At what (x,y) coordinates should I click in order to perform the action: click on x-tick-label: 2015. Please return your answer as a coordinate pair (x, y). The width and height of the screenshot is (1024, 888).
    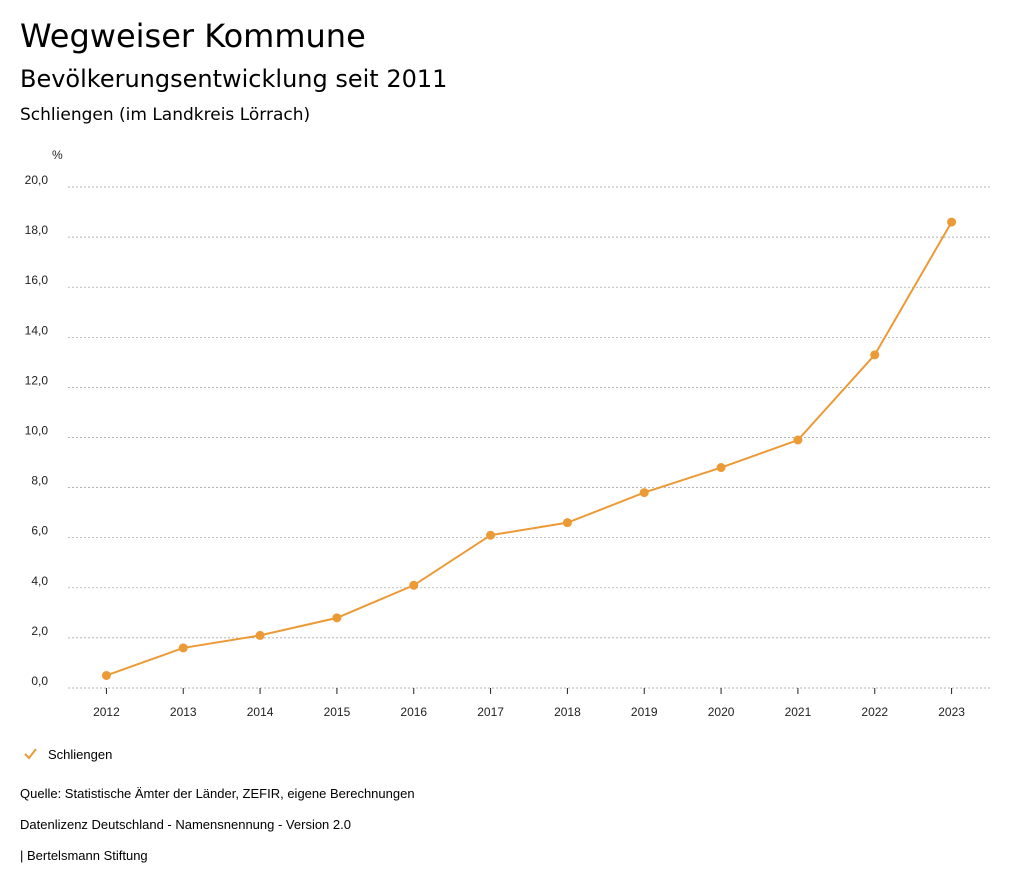
    Looking at the image, I should click on (337, 712).